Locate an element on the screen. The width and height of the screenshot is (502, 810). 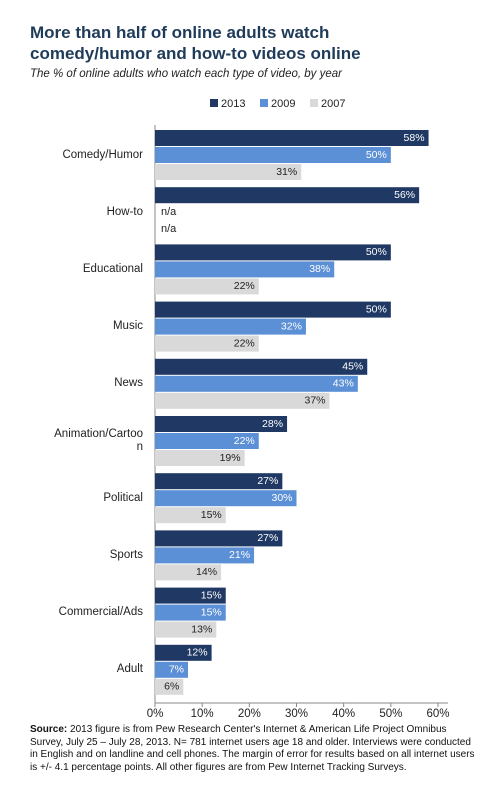
y-tick-label: Adult is located at coordinates (129, 669).